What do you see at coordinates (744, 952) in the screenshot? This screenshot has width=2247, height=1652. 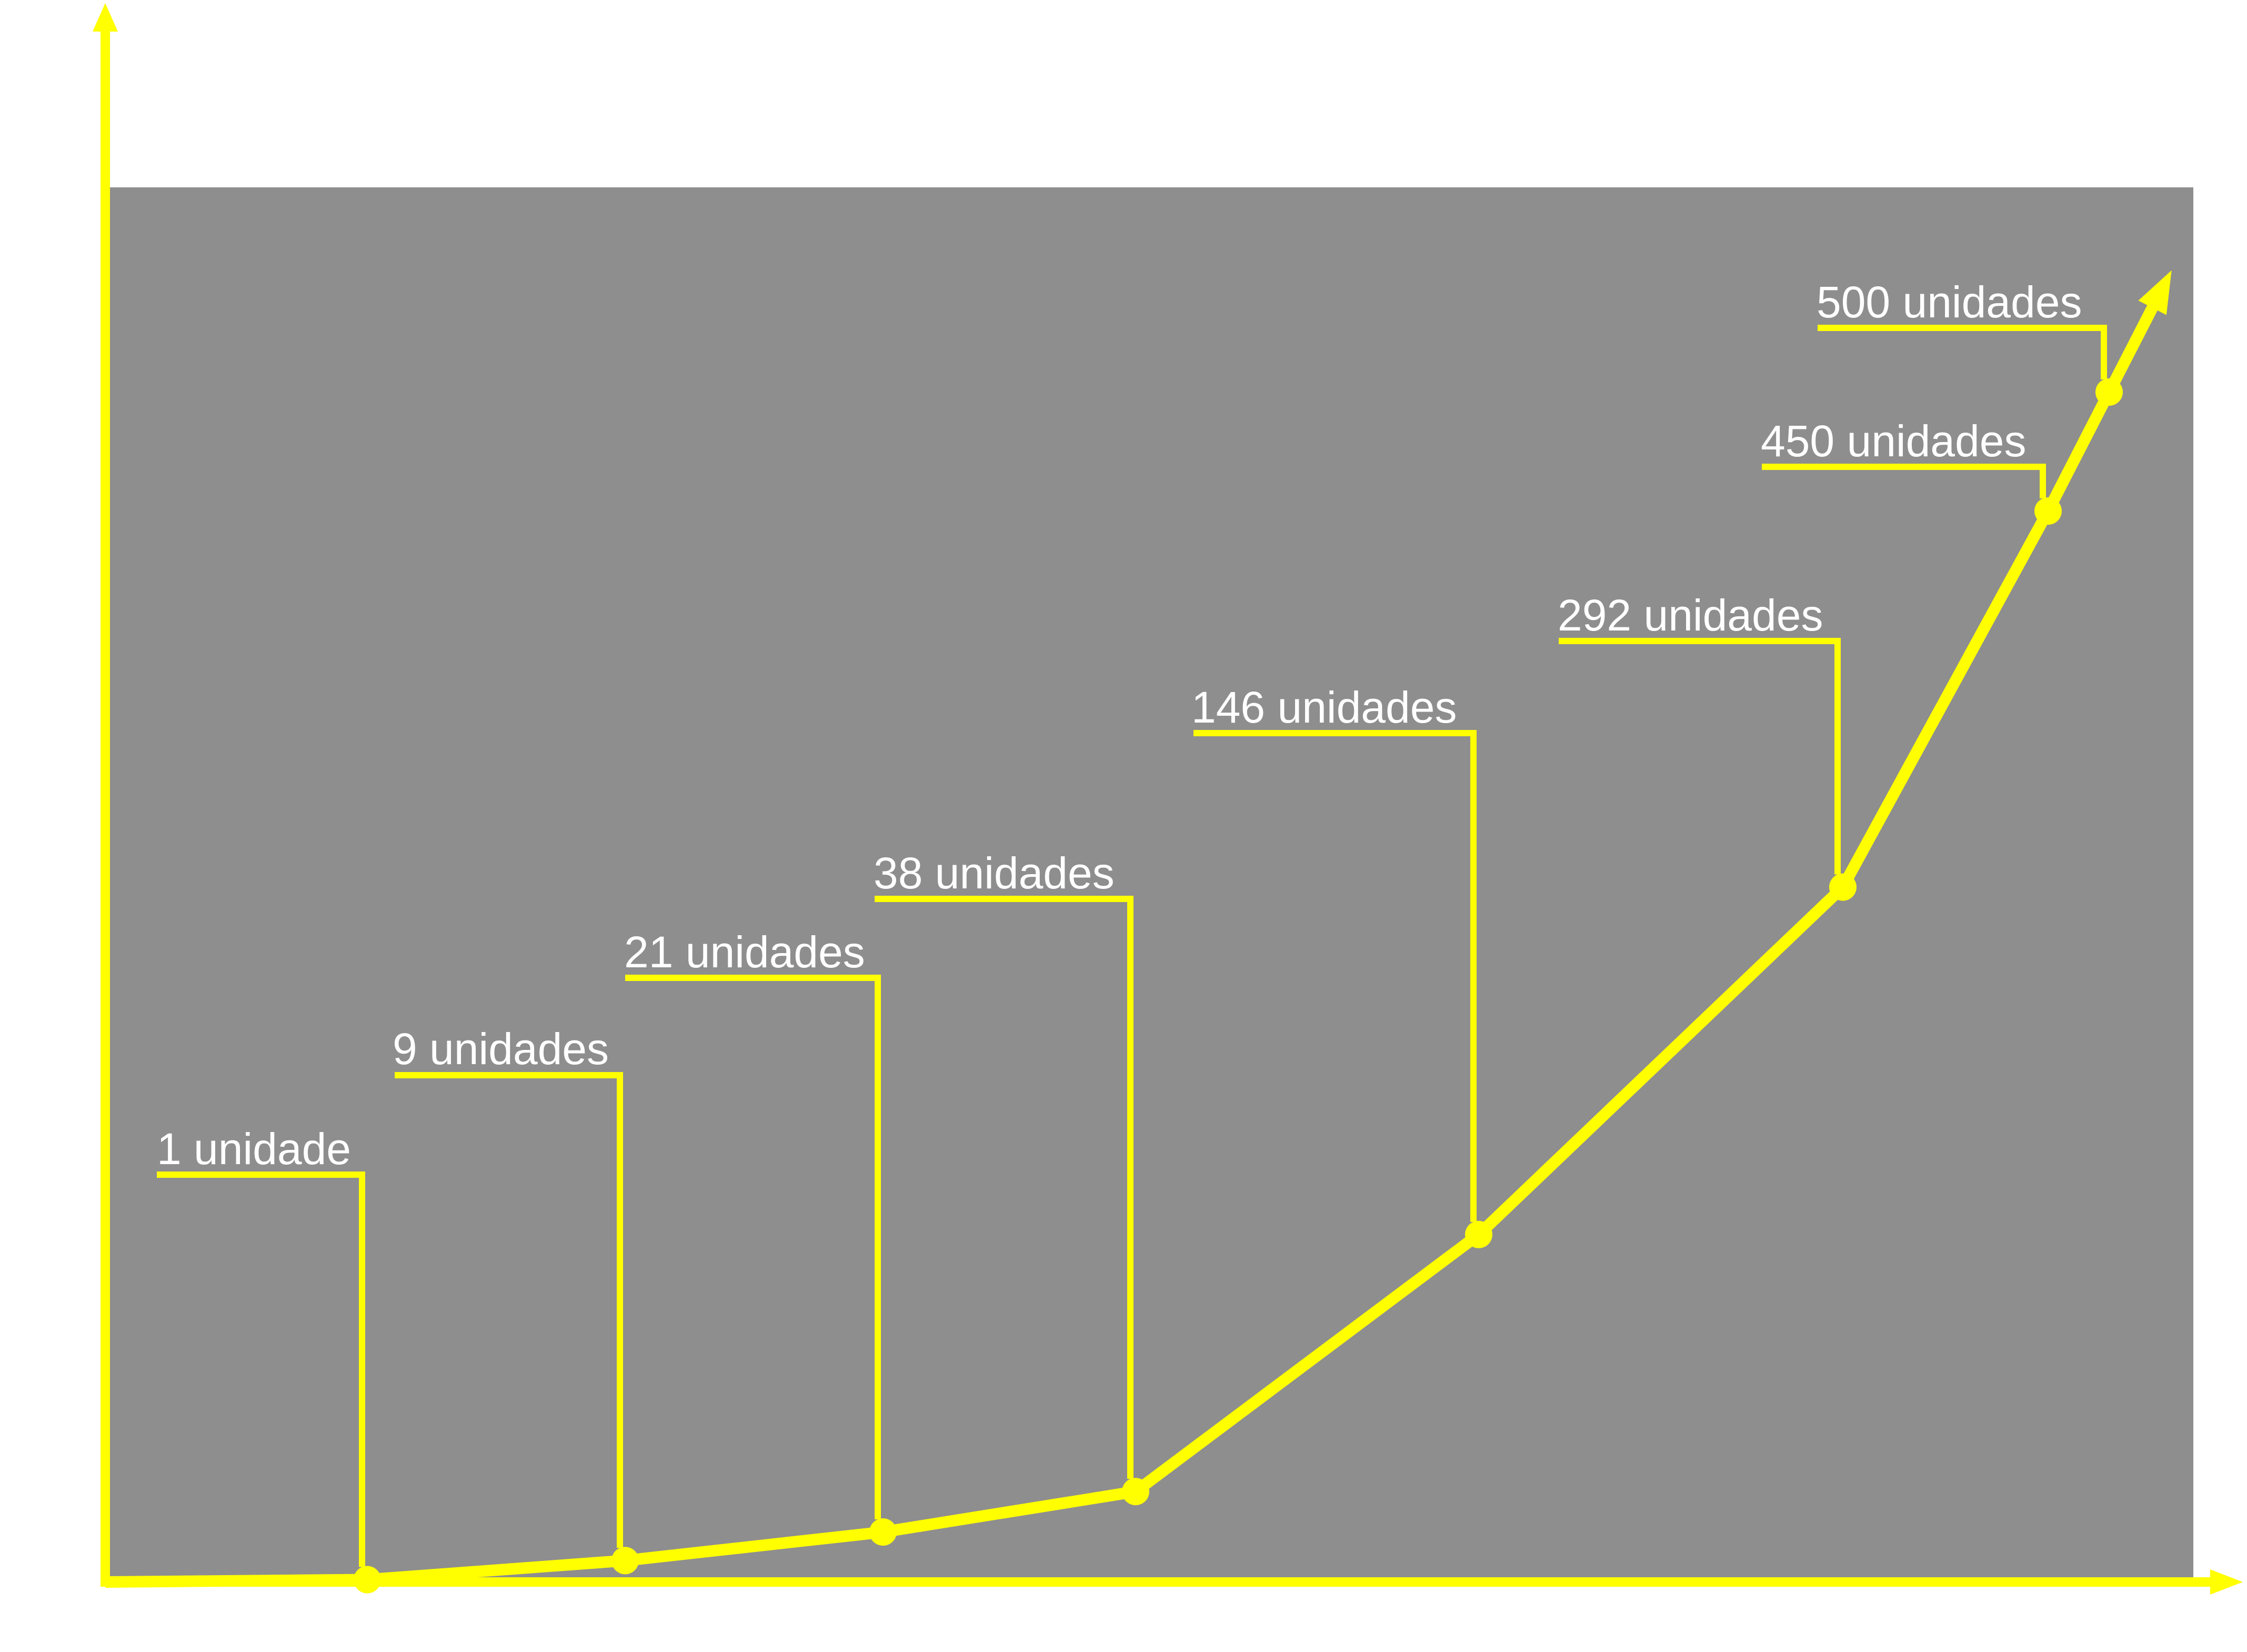 I see `data-label: 21 unidades` at bounding box center [744, 952].